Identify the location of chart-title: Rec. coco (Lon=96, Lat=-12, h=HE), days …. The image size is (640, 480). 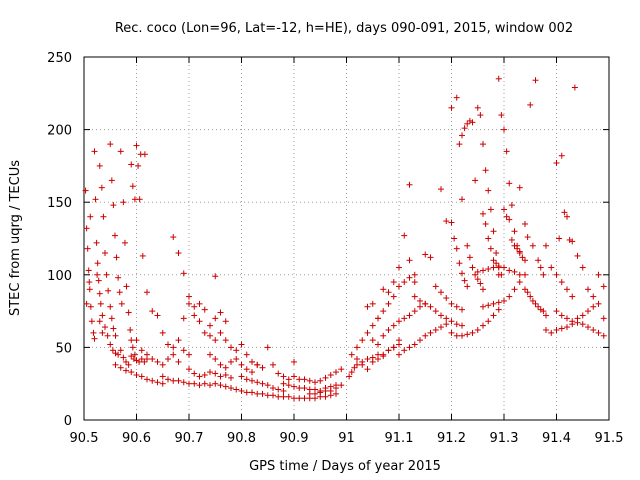
(344, 28).